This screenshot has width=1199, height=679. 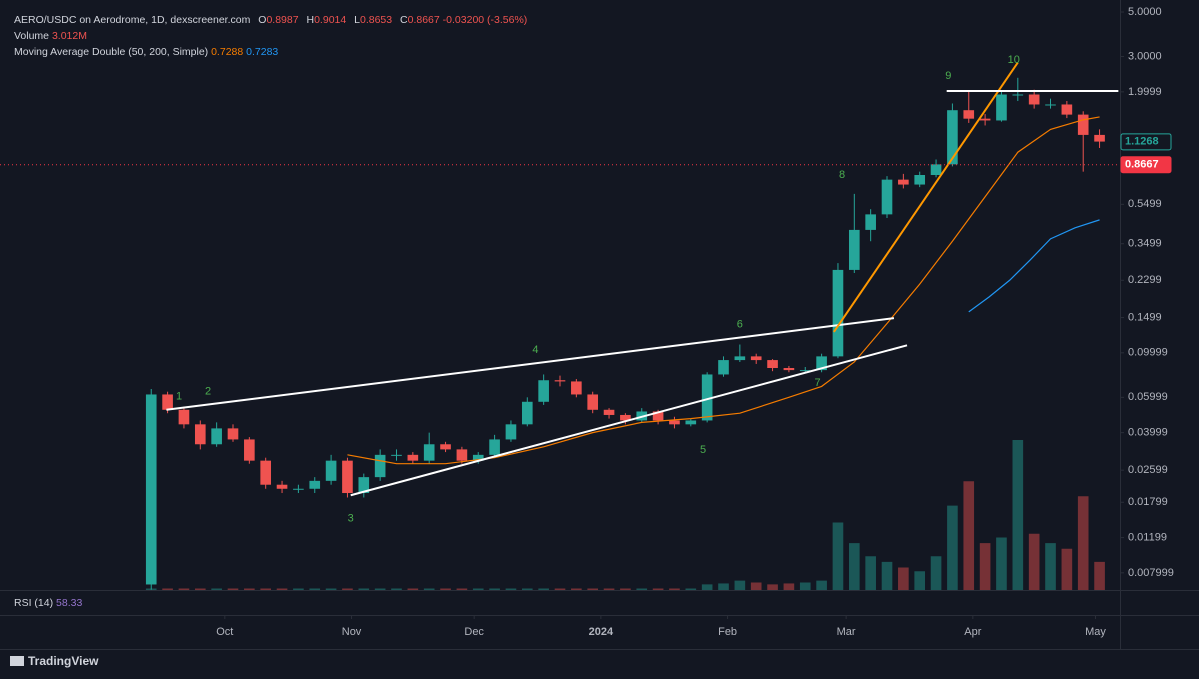 I want to click on price-badge, so click(x=1146, y=142).